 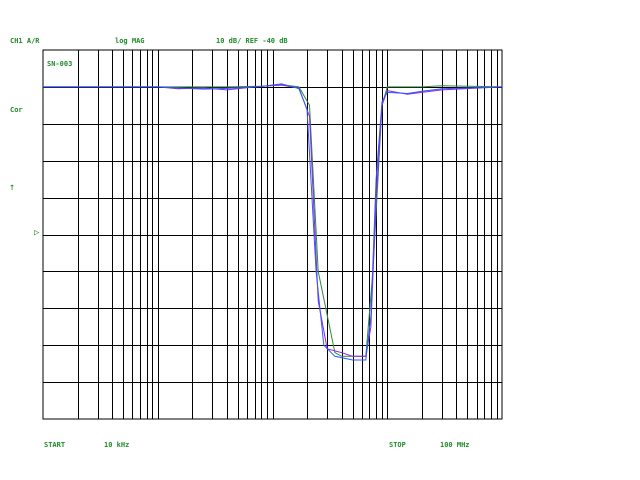 I want to click on start-label: START, so click(x=55, y=445).